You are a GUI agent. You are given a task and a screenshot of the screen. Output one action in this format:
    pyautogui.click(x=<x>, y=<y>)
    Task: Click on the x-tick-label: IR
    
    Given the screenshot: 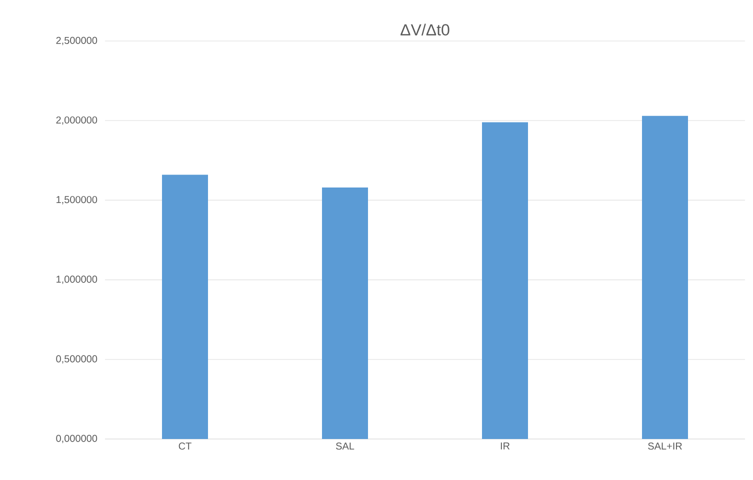 What is the action you would take?
    pyautogui.click(x=505, y=446)
    